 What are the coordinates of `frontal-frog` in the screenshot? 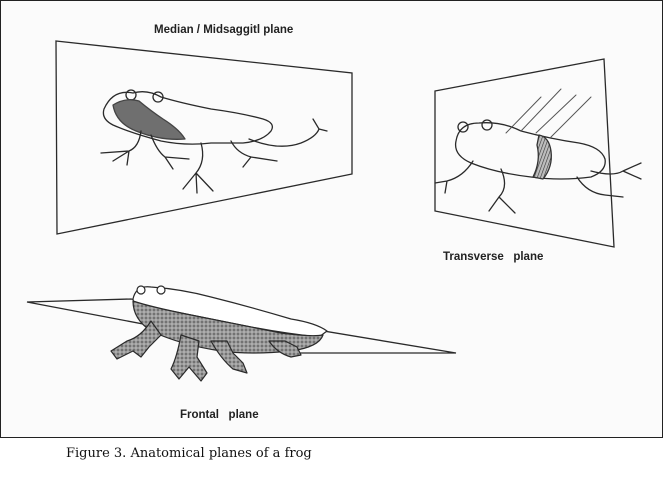 It's located at (219, 333).